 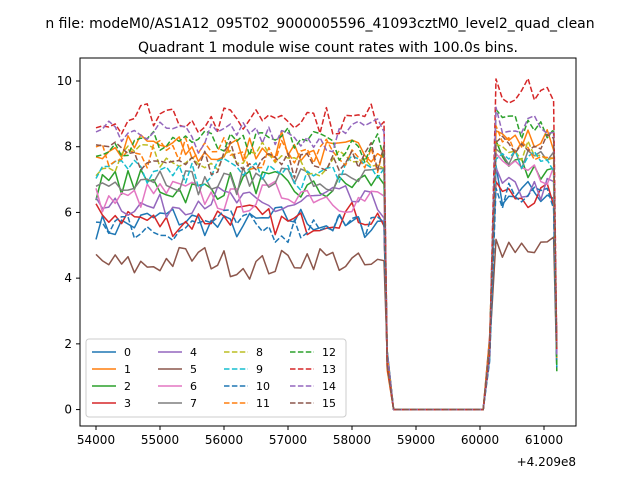 What do you see at coordinates (259, 352) in the screenshot?
I see `legend-label-8: 8` at bounding box center [259, 352].